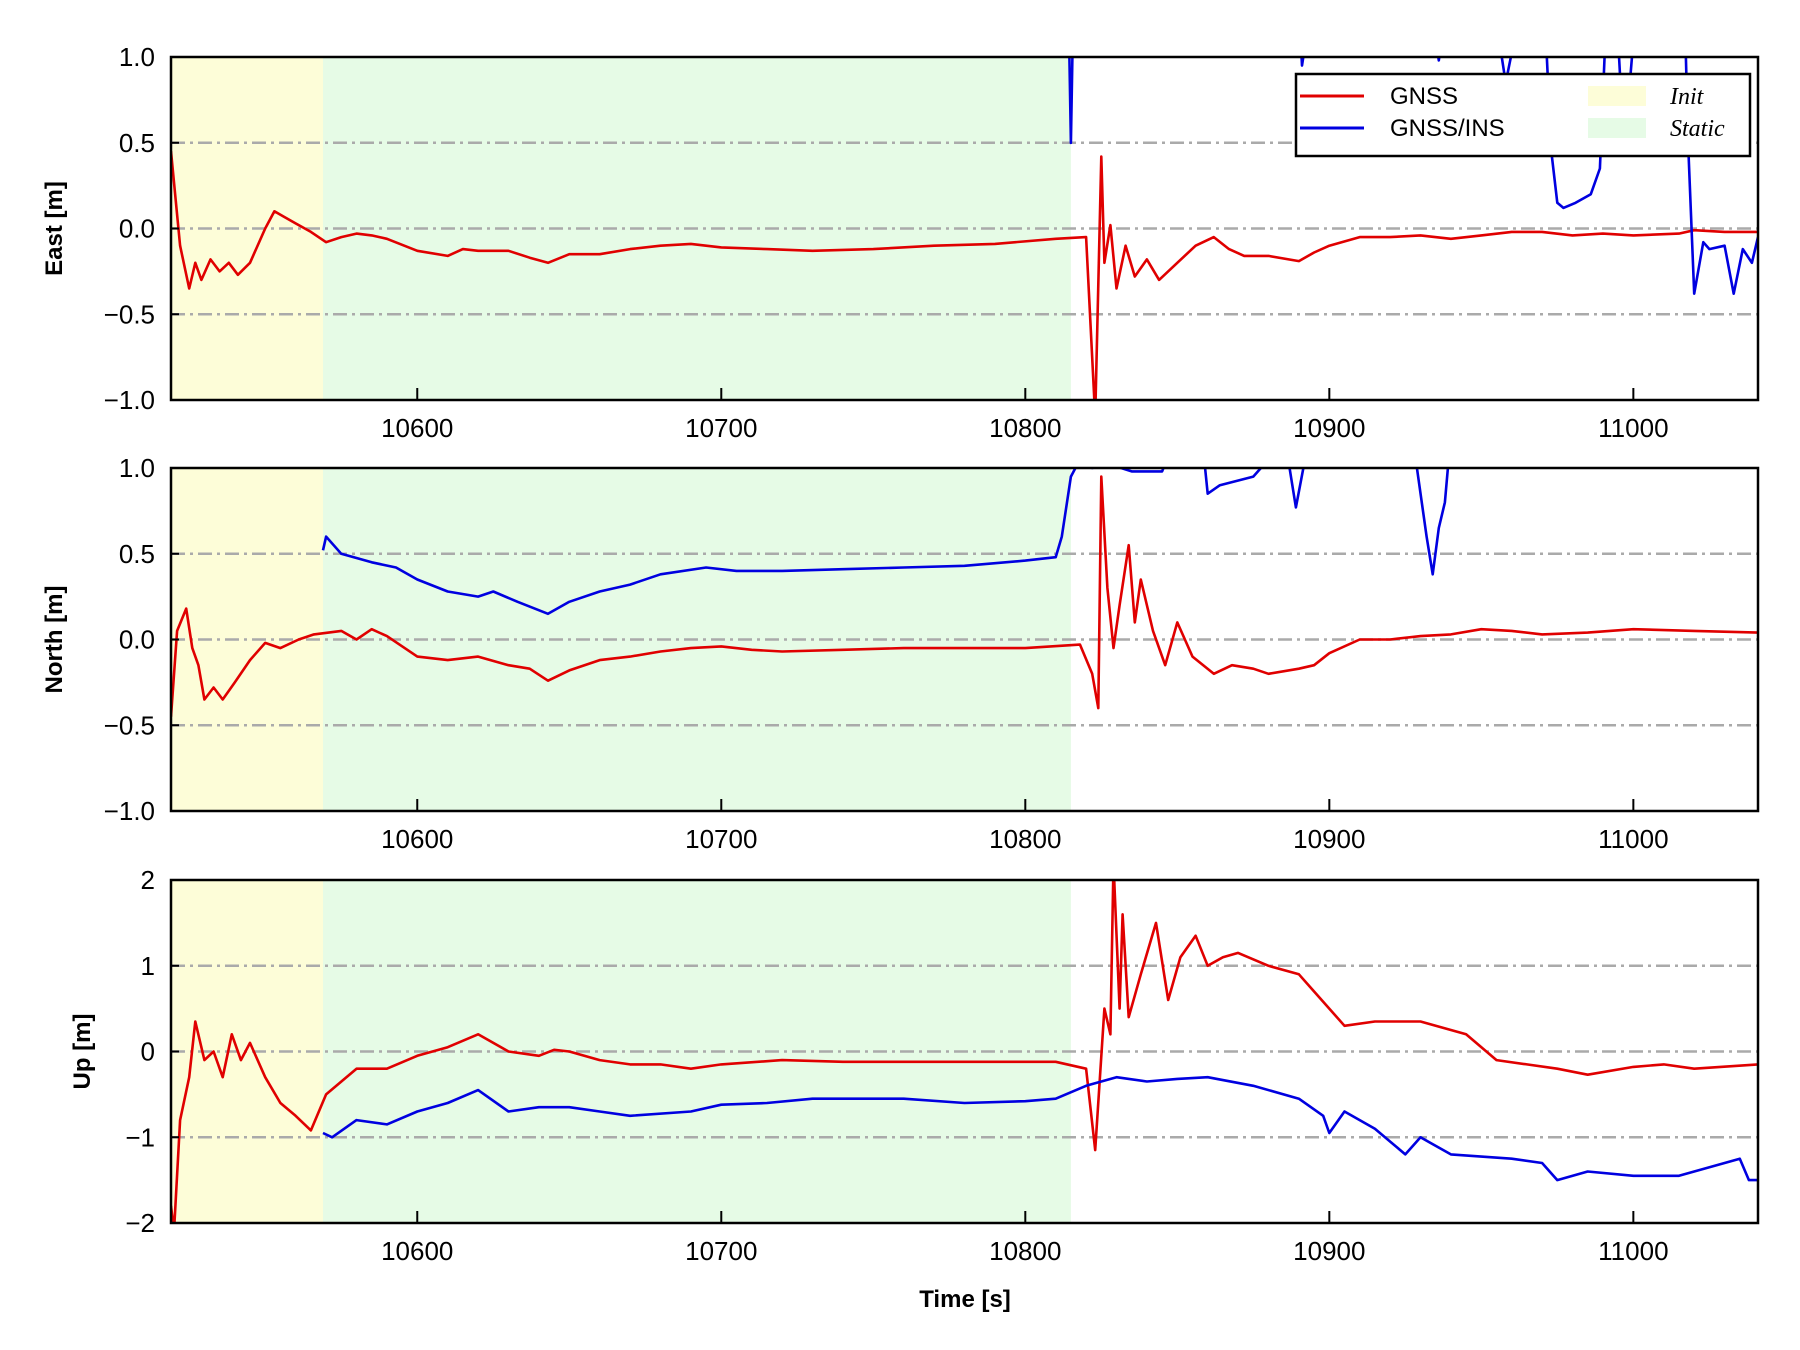  What do you see at coordinates (54, 228) in the screenshot?
I see `y-axis-label: East [m]` at bounding box center [54, 228].